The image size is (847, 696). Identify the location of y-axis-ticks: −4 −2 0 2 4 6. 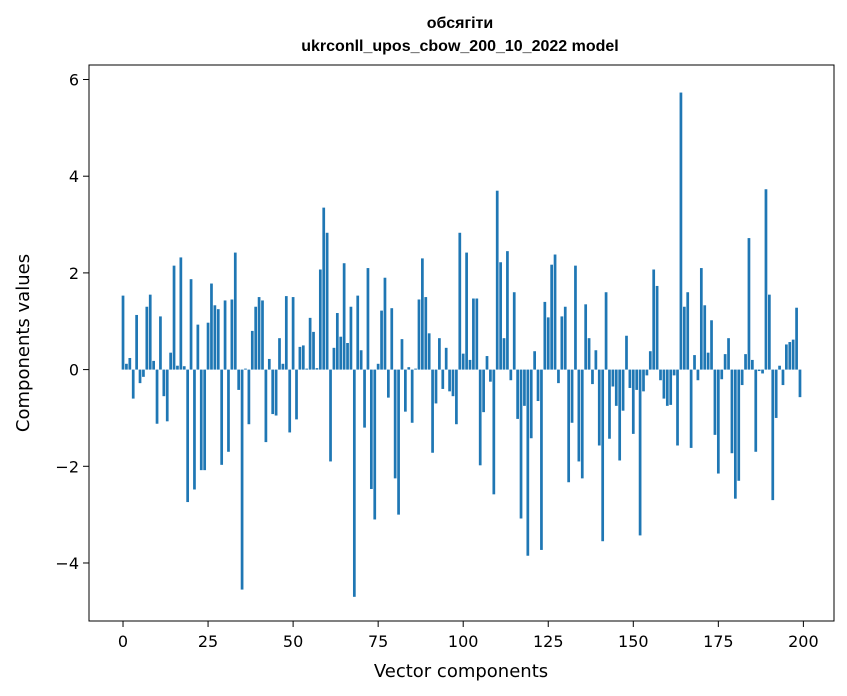
(72, 322).